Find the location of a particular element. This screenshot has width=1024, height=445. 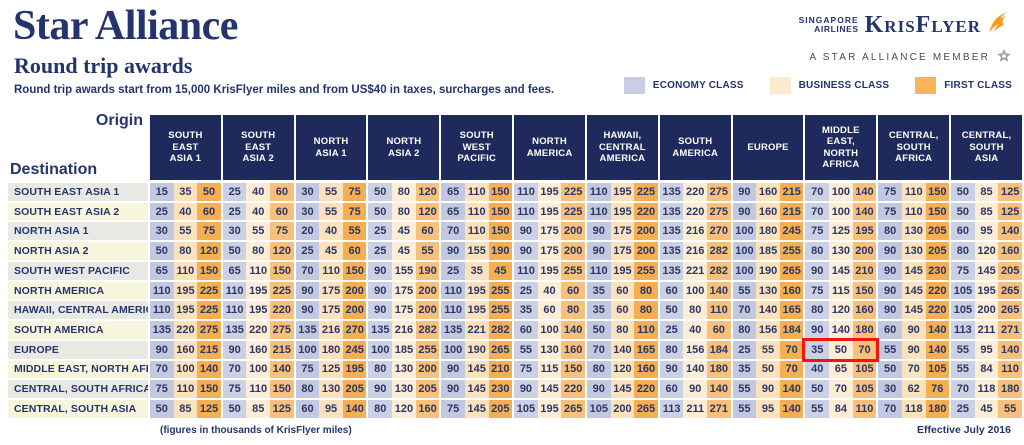

legend-item-economy: ECONOMY CLASS is located at coordinates (683, 85).